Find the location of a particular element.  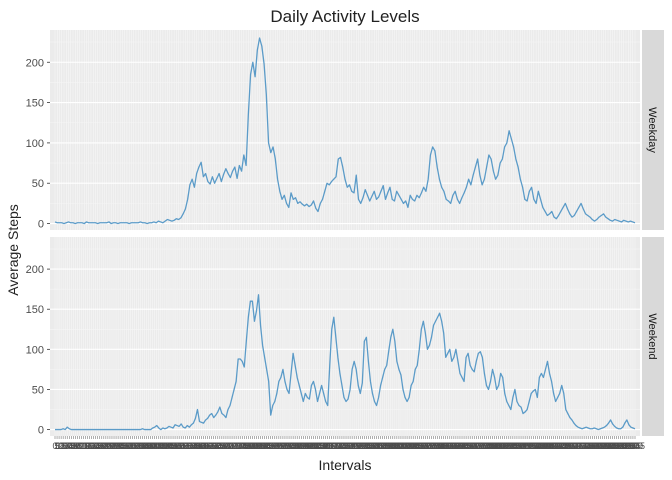

x-tick-label: 810 is located at coordinates (254, 446).